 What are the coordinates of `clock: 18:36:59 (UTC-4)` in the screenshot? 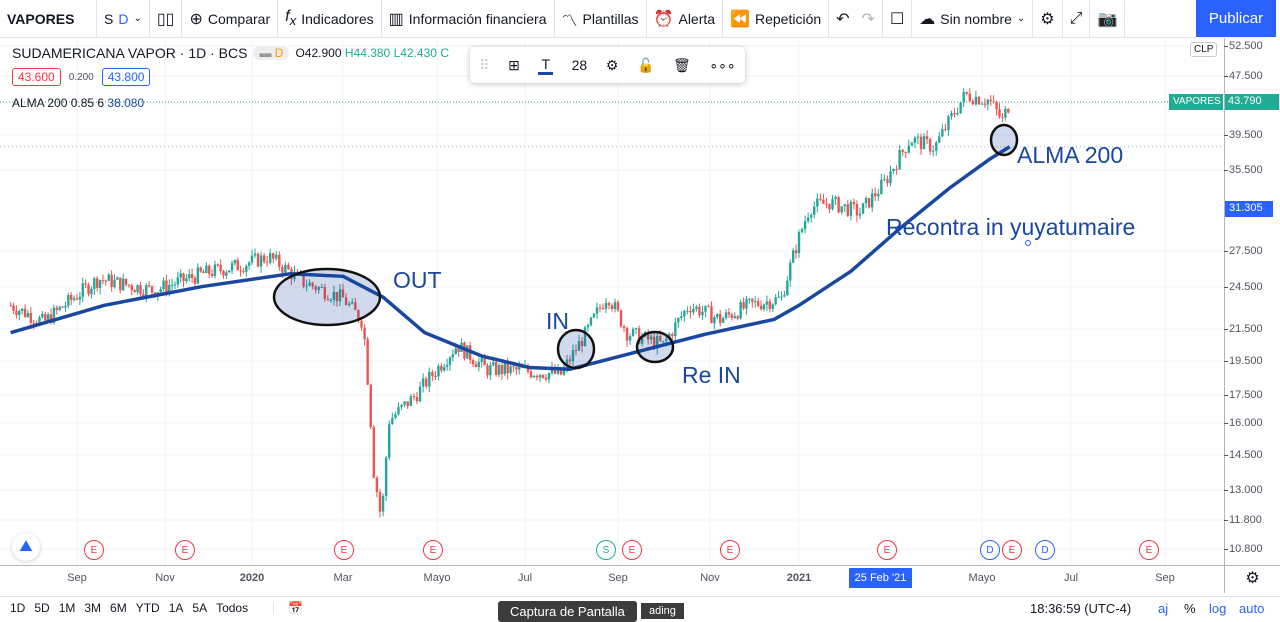 It's located at (1081, 608).